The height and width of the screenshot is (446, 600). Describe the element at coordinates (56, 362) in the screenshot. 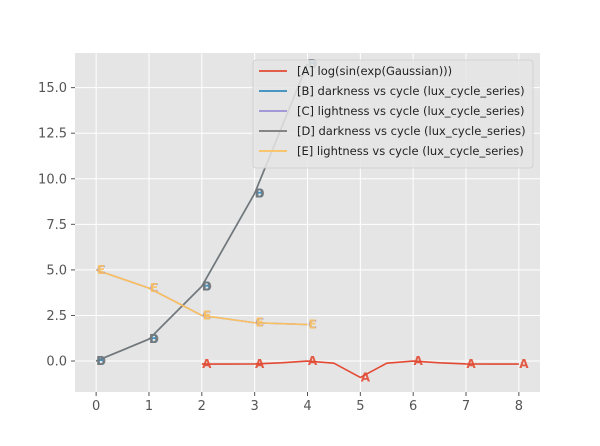

I see `y-tick-label: 0.0` at that location.